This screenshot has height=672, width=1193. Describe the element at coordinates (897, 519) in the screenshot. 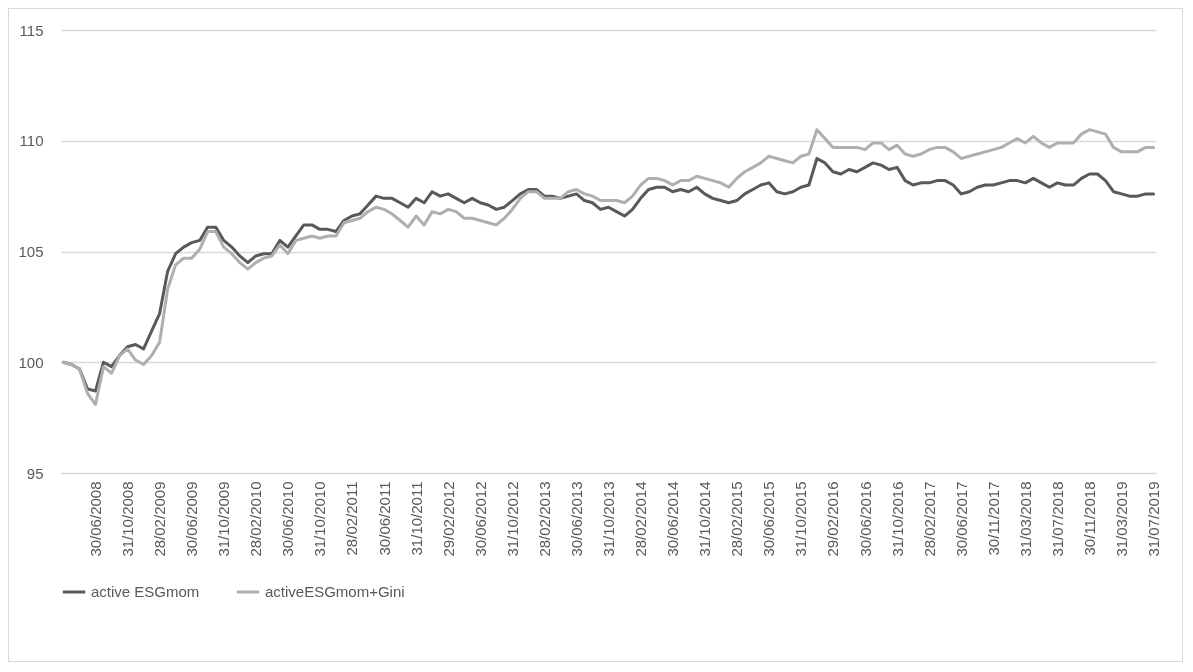

I see `x-tick-label: 31/10/2016` at that location.